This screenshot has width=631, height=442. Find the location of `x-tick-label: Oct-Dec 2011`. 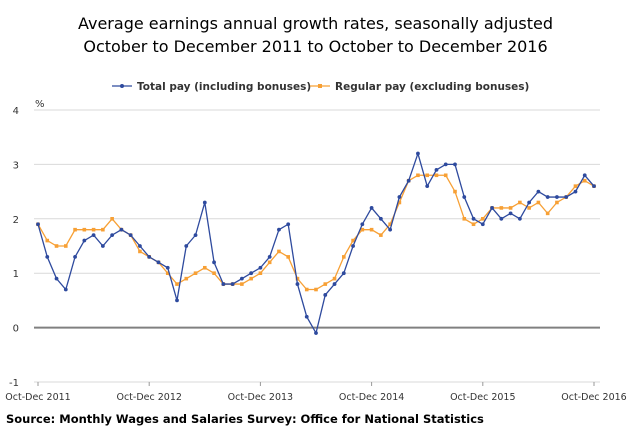

x-tick-label: Oct-Dec 2011 is located at coordinates (37, 397).